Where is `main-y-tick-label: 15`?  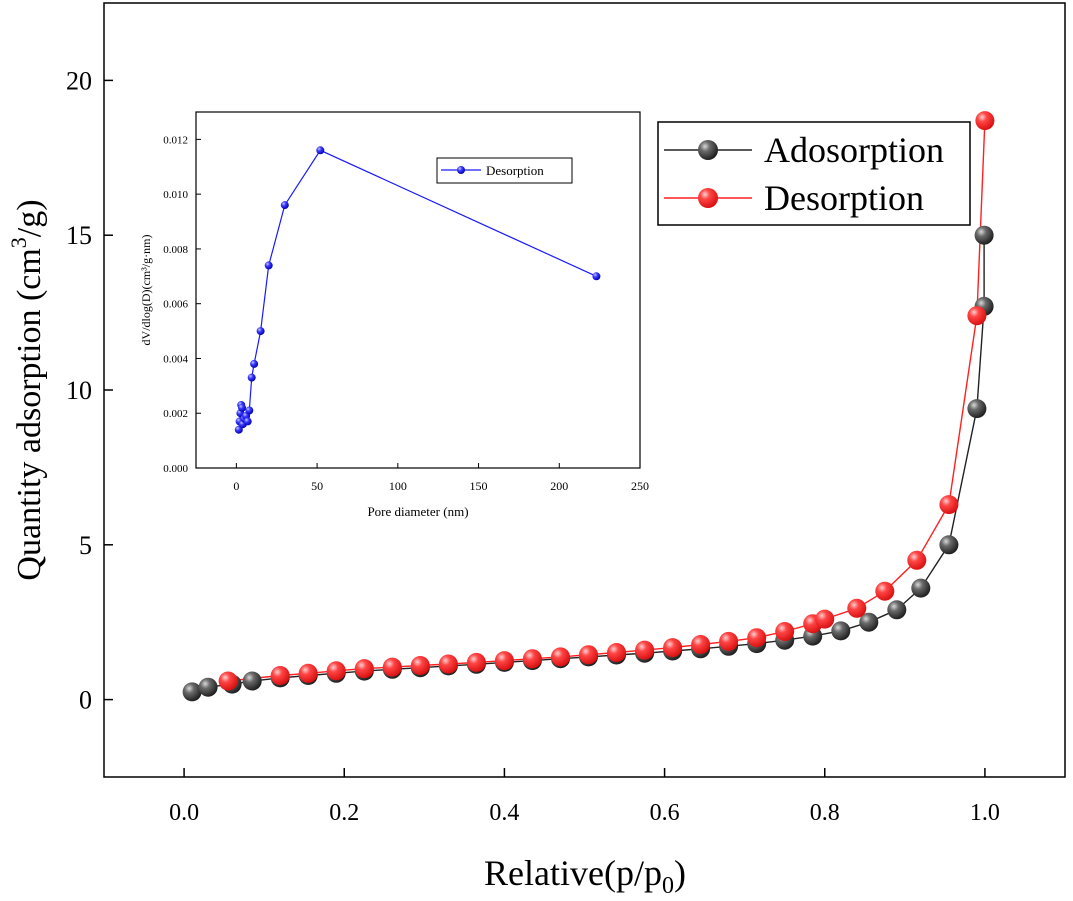
main-y-tick-label: 15 is located at coordinates (79, 235).